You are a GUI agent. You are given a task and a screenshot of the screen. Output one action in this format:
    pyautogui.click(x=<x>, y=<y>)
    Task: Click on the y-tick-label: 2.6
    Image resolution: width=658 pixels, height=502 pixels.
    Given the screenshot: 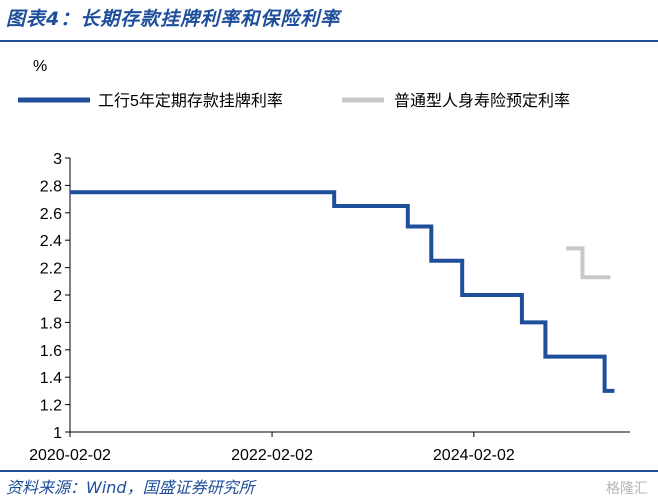 What is the action you would take?
    pyautogui.click(x=51, y=214)
    